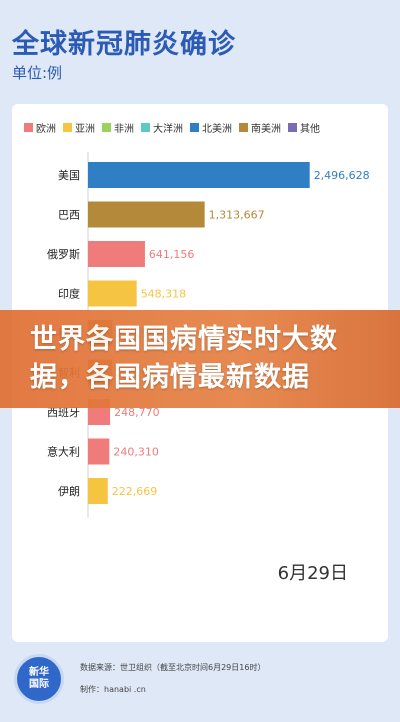 This screenshot has height=722, width=400. What do you see at coordinates (69, 215) in the screenshot?
I see `category-label: 巴西` at bounding box center [69, 215].